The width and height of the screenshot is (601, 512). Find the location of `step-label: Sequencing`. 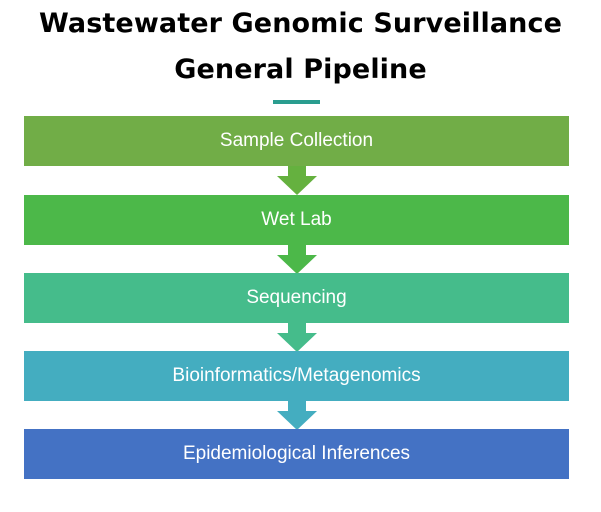

step-label: Sequencing is located at coordinates (296, 297).